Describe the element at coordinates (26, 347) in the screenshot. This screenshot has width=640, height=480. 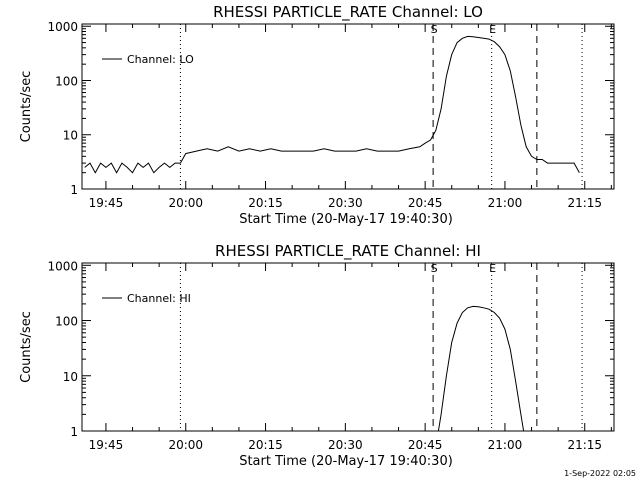
I see `y-axis-label-hi: Counts/sec` at that location.